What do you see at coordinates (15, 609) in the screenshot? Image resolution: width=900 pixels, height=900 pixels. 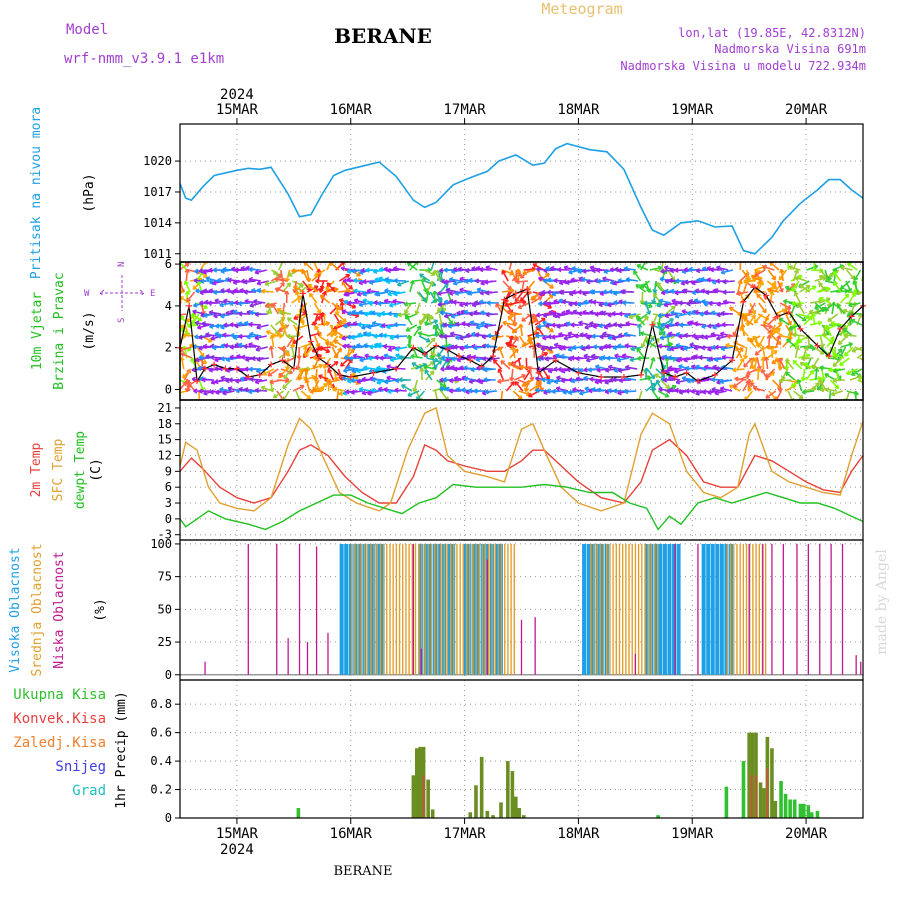 I see `cloud-axis-label: Visoka Oblacnost` at bounding box center [15, 609].